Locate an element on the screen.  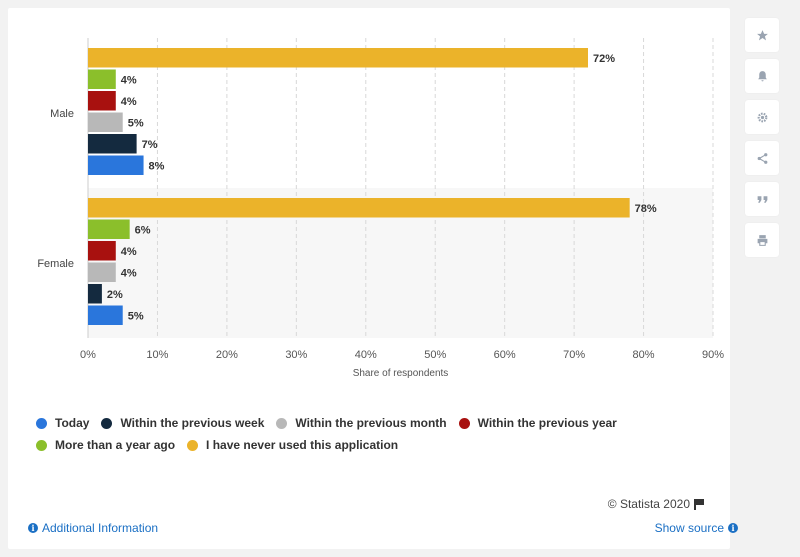
legend-item-never-used: I have never used this application is located at coordinates (292, 445).